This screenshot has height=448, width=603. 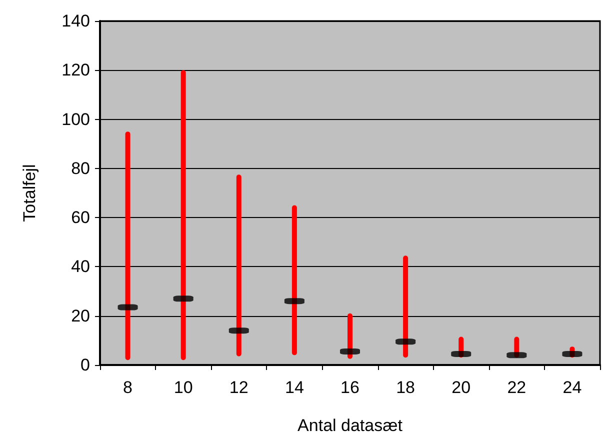 I want to click on y-tick-label: 20, so click(x=80, y=316).